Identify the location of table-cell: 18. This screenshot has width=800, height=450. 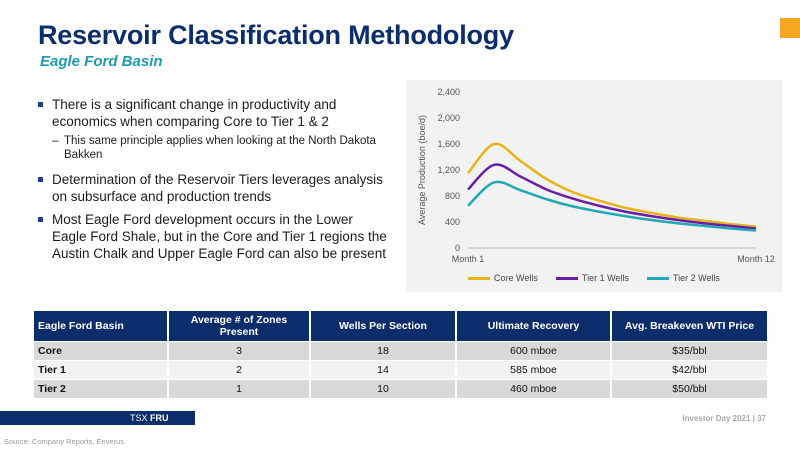
(383, 350).